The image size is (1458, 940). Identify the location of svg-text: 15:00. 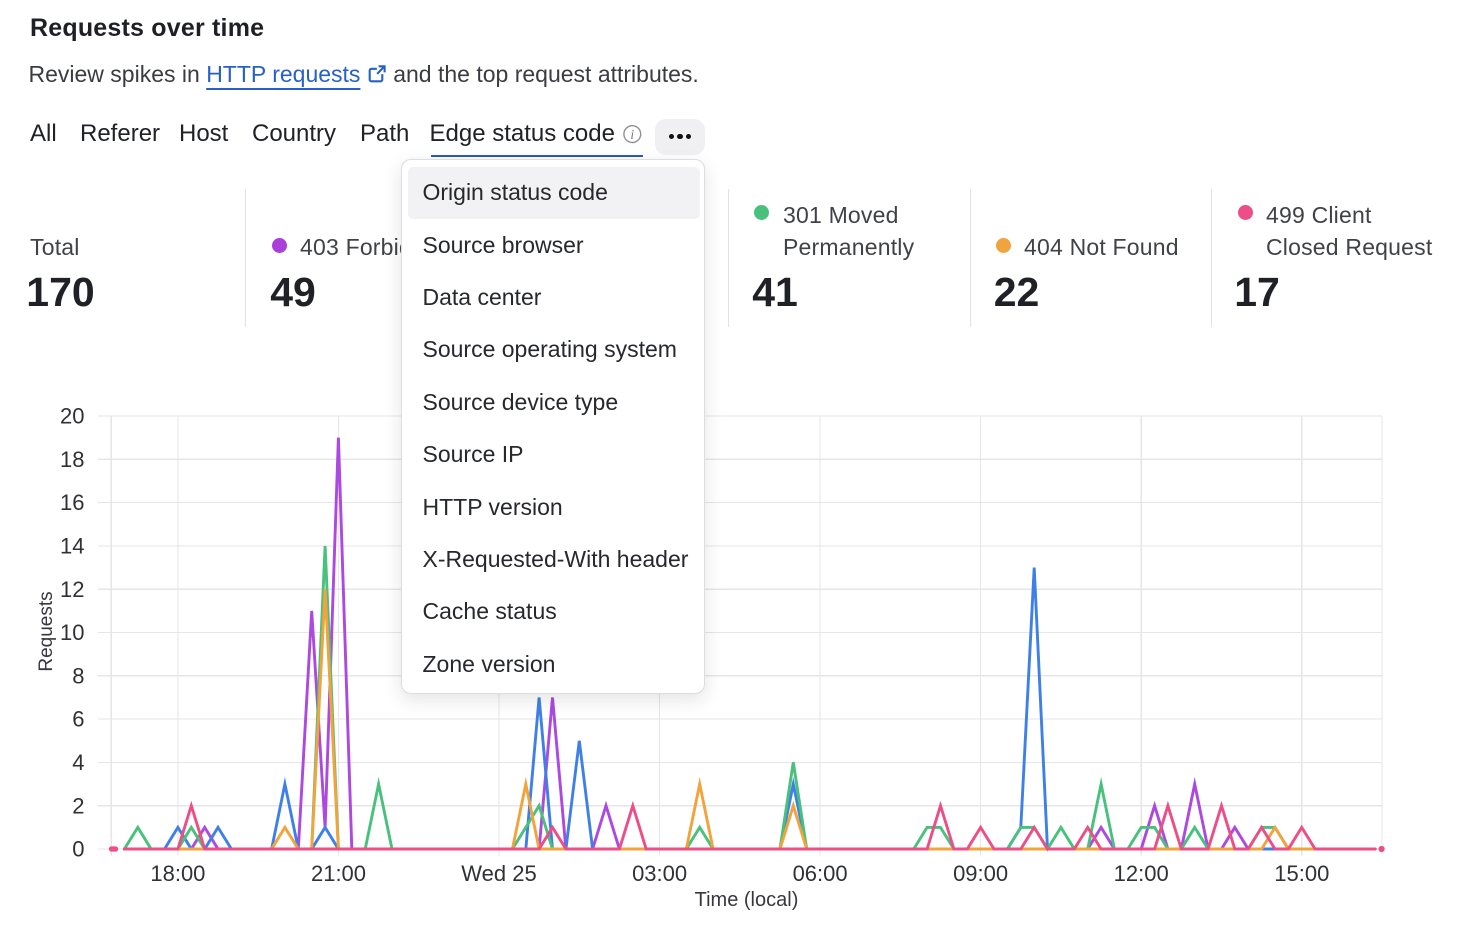
(1301, 873).